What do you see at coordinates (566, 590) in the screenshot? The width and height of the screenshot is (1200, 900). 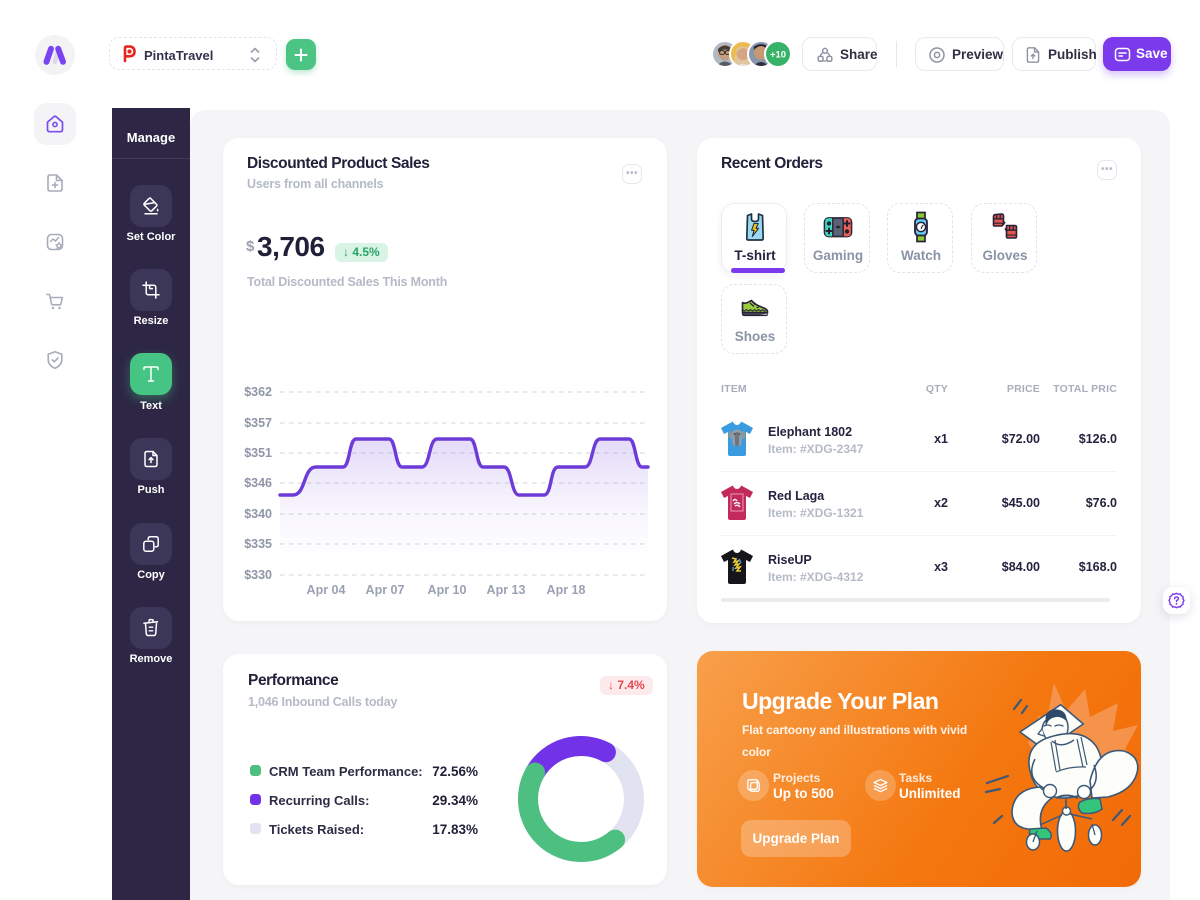 I see `svg-text: Apr 18` at bounding box center [566, 590].